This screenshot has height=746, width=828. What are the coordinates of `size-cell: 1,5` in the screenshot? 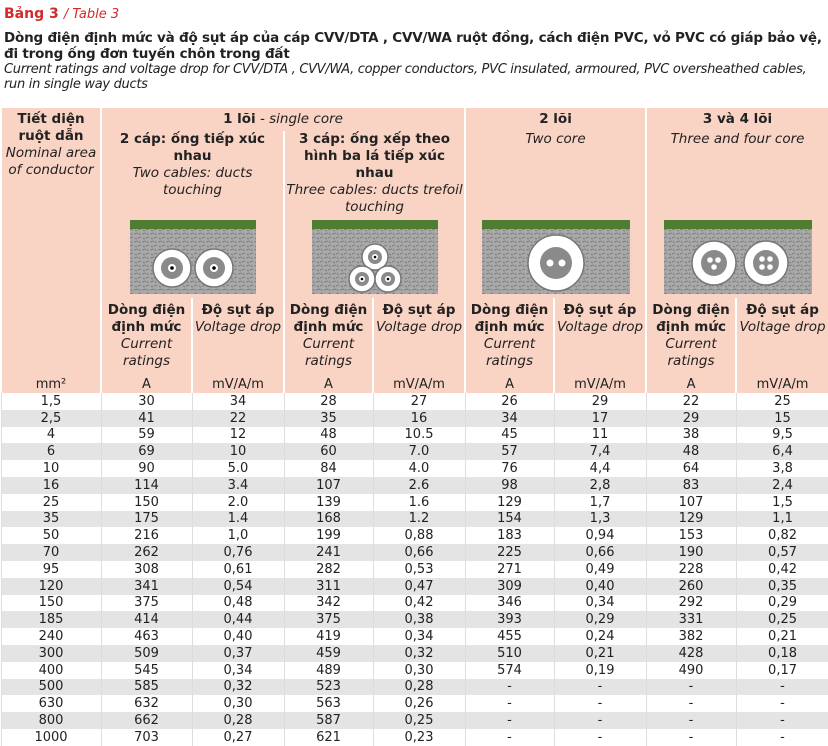 It's located at (51, 401).